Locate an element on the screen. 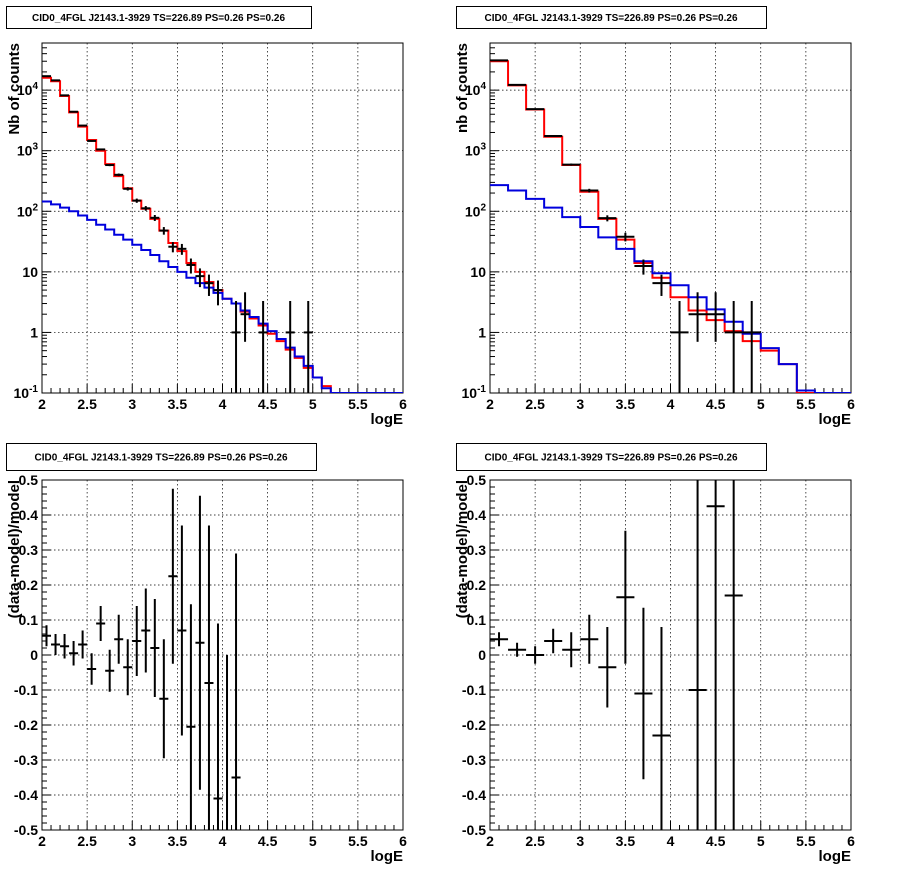  data-layer is located at coordinates (616, 655).